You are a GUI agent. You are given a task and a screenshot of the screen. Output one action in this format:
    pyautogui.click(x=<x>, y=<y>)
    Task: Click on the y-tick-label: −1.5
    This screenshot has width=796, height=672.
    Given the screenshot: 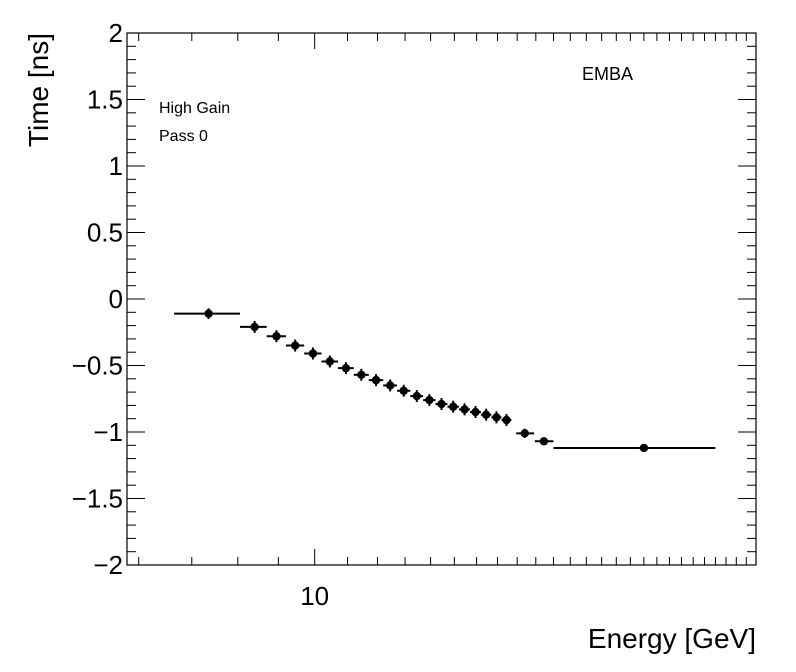 What is the action you would take?
    pyautogui.click(x=97, y=499)
    